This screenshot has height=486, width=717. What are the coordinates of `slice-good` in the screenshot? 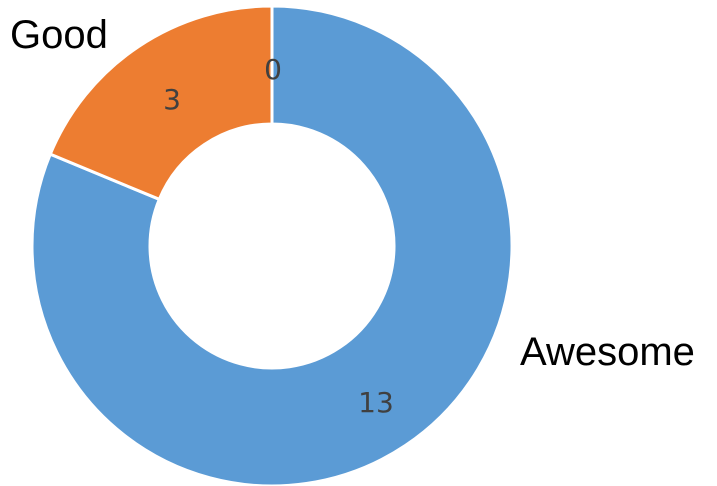 It's located at (161, 103).